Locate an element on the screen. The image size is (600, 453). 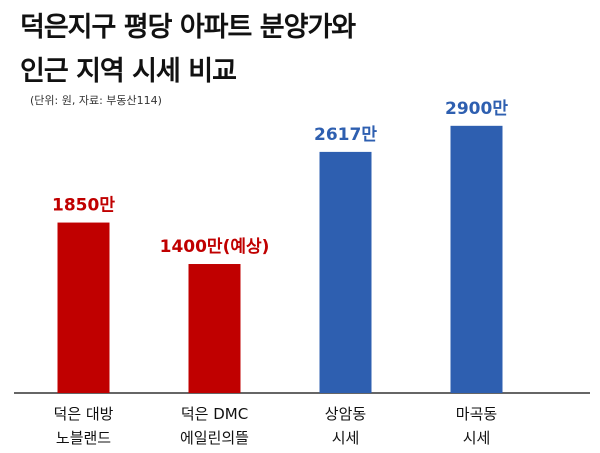
category-label: 마곡동 is located at coordinates (477, 414).